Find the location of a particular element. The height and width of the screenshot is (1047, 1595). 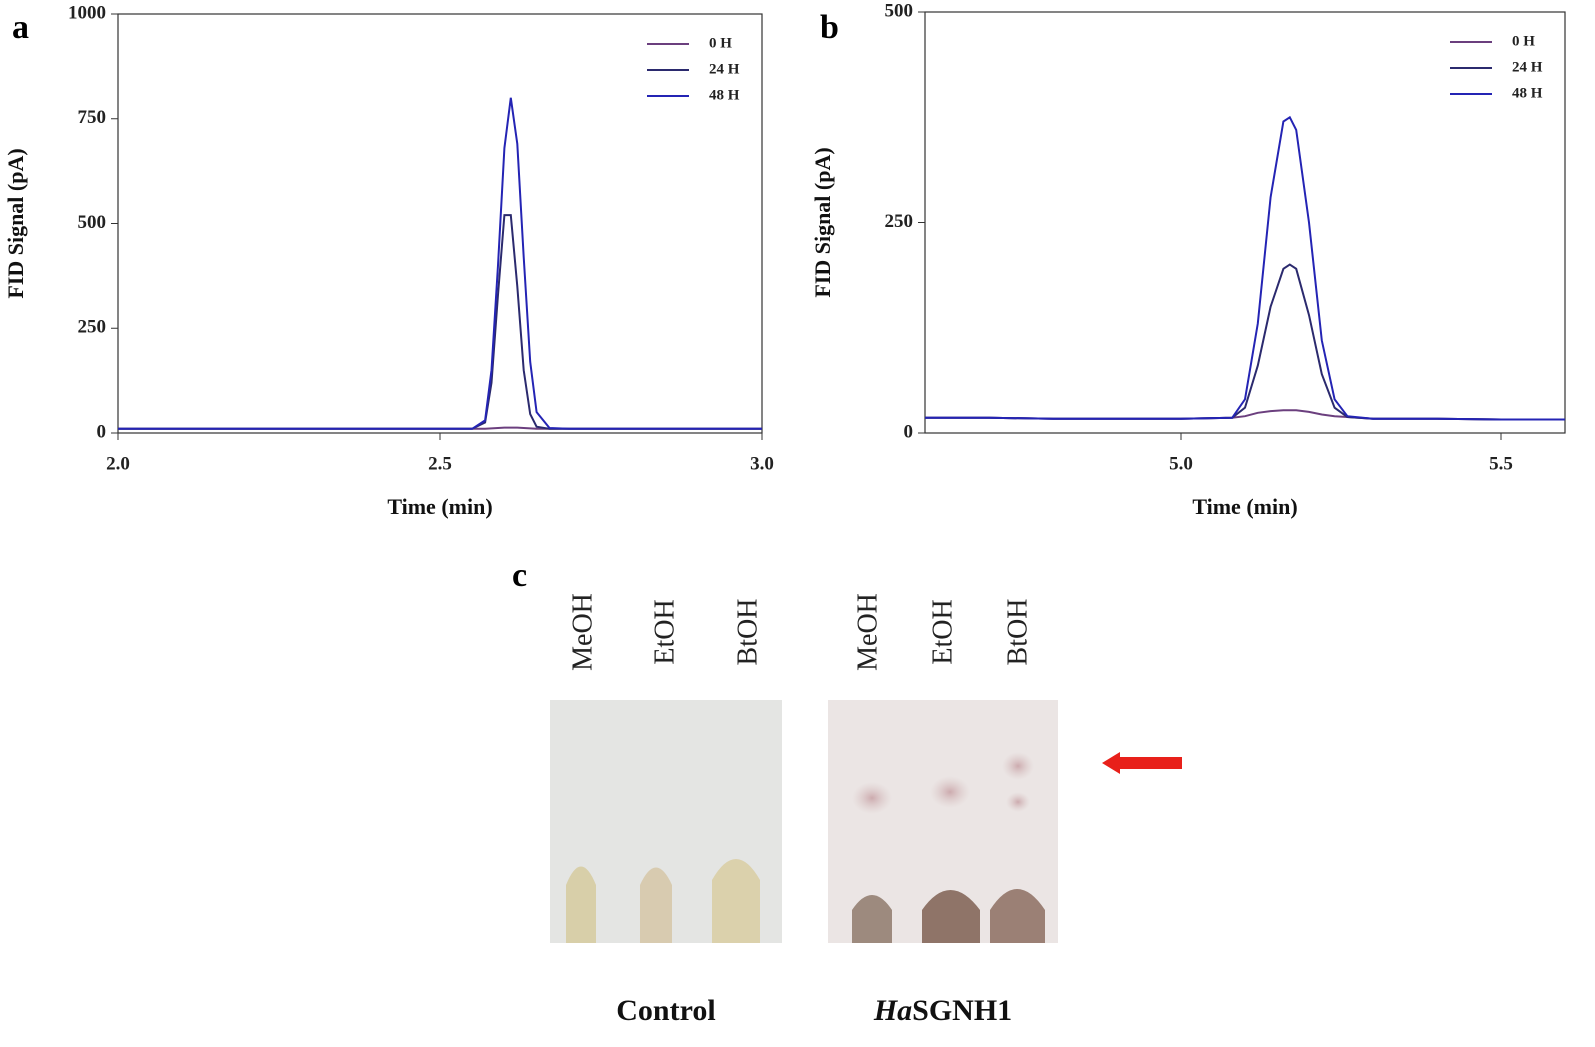

y-tick-label: 1000 is located at coordinates (87, 12).